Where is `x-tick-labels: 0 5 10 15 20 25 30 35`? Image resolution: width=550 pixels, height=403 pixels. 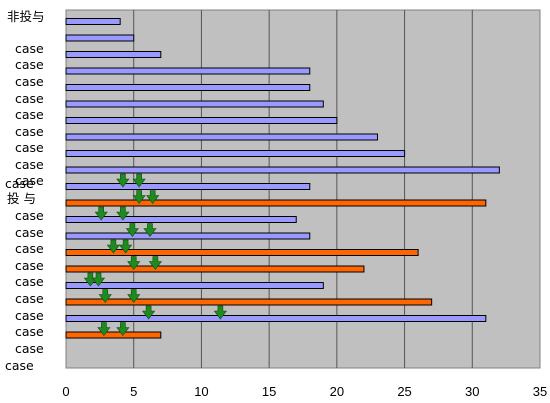
x-tick-labels: 0 5 10 15 20 25 30 35 is located at coordinates (304, 391).